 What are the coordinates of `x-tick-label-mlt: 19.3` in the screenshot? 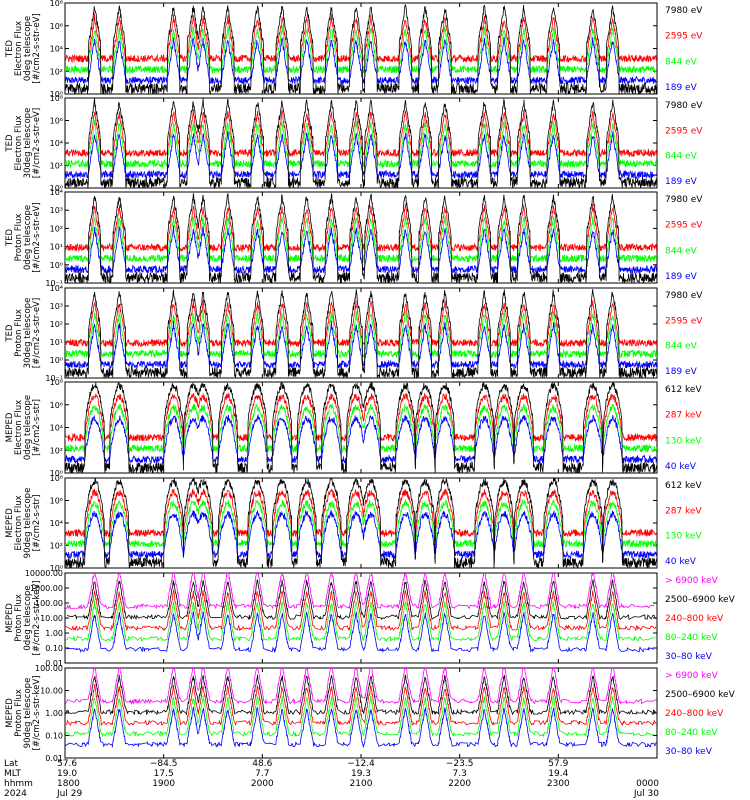 It's located at (361, 774).